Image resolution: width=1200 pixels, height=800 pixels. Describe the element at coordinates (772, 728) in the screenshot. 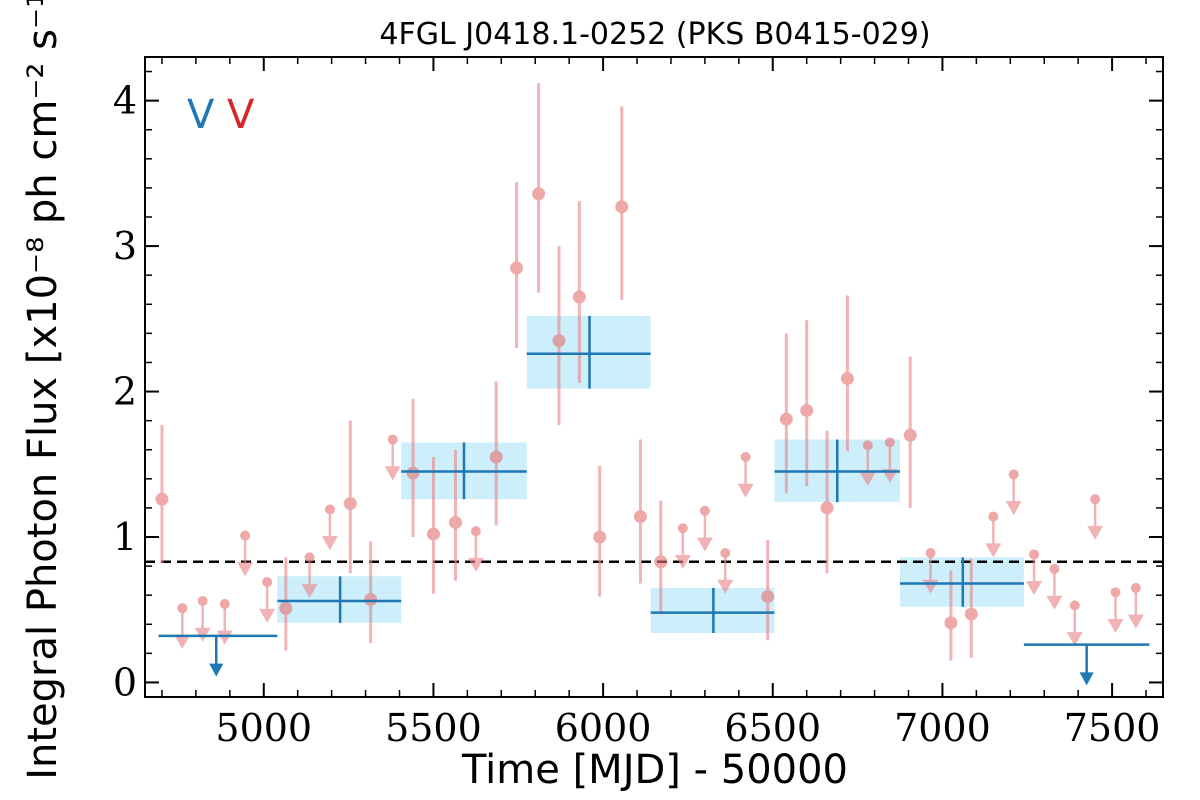

I see `x-tick-label: 6500` at that location.